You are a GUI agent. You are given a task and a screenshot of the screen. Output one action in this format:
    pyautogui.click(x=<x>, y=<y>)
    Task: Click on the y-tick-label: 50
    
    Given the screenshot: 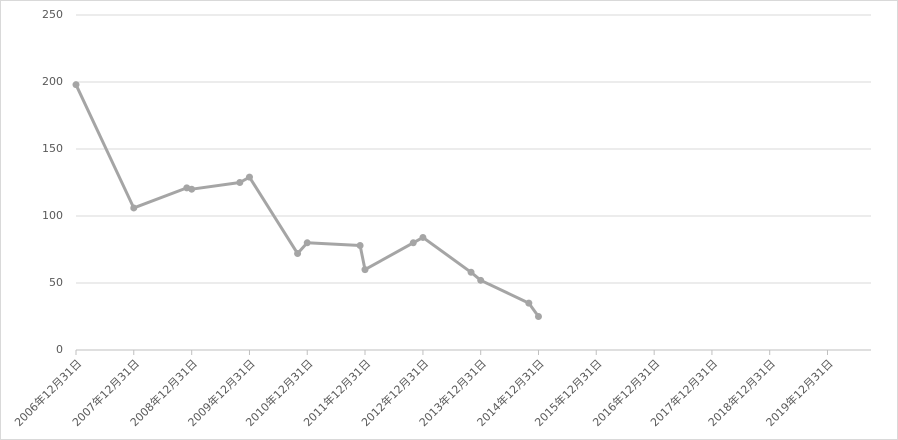 What is the action you would take?
    pyautogui.click(x=56, y=282)
    